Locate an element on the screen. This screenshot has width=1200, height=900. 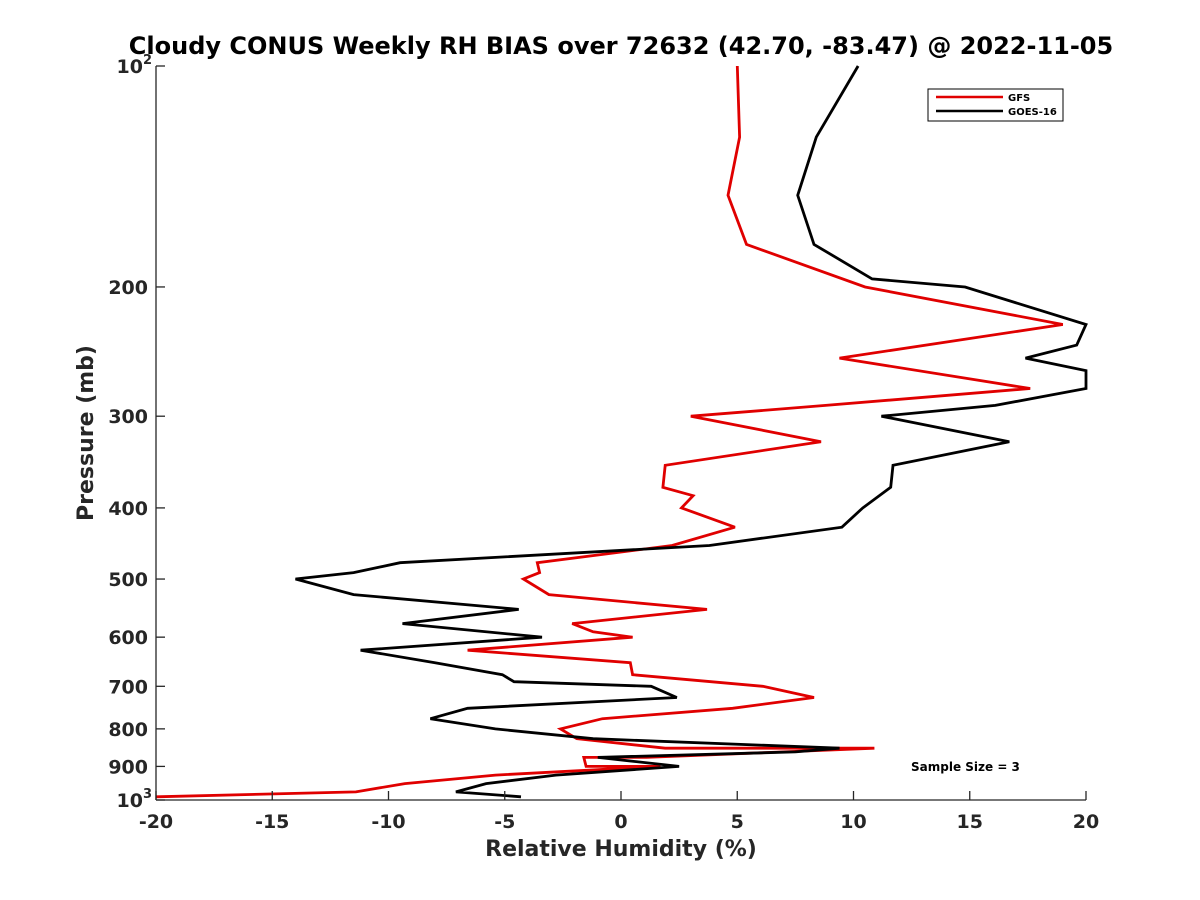
legend-label-gfs: GFS is located at coordinates (1019, 98).